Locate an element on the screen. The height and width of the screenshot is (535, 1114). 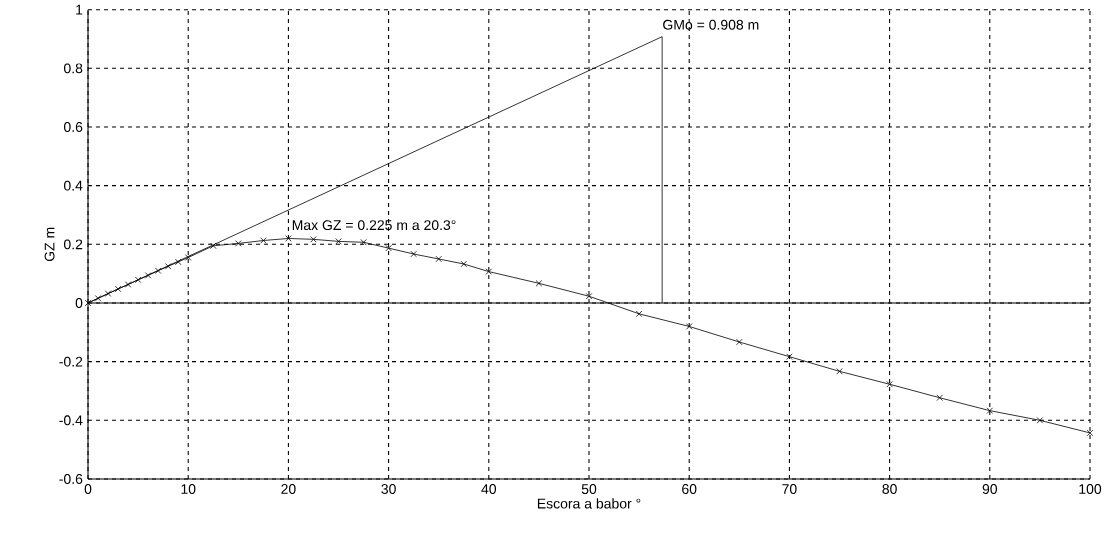
x-tick-label: 50 is located at coordinates (589, 489).